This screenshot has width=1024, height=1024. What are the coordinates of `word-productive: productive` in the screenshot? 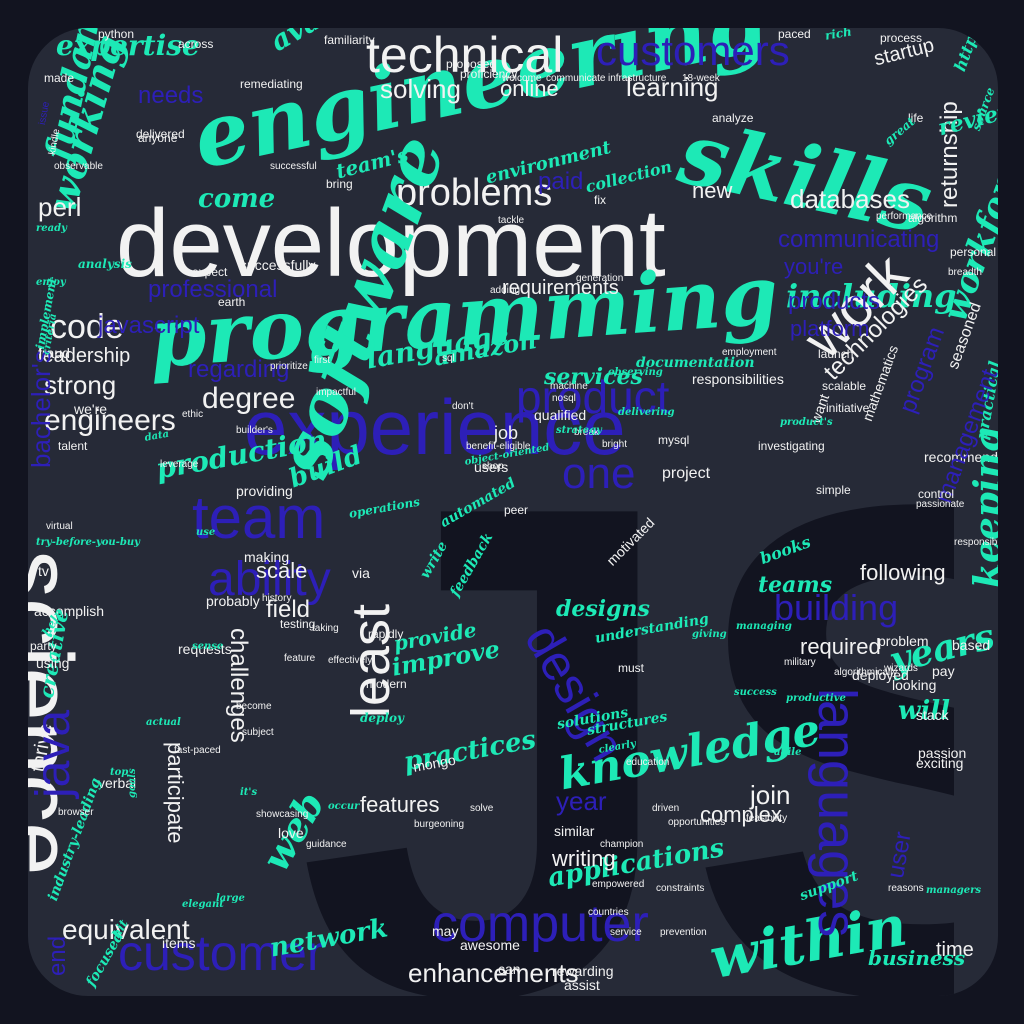 It's located at (816, 698).